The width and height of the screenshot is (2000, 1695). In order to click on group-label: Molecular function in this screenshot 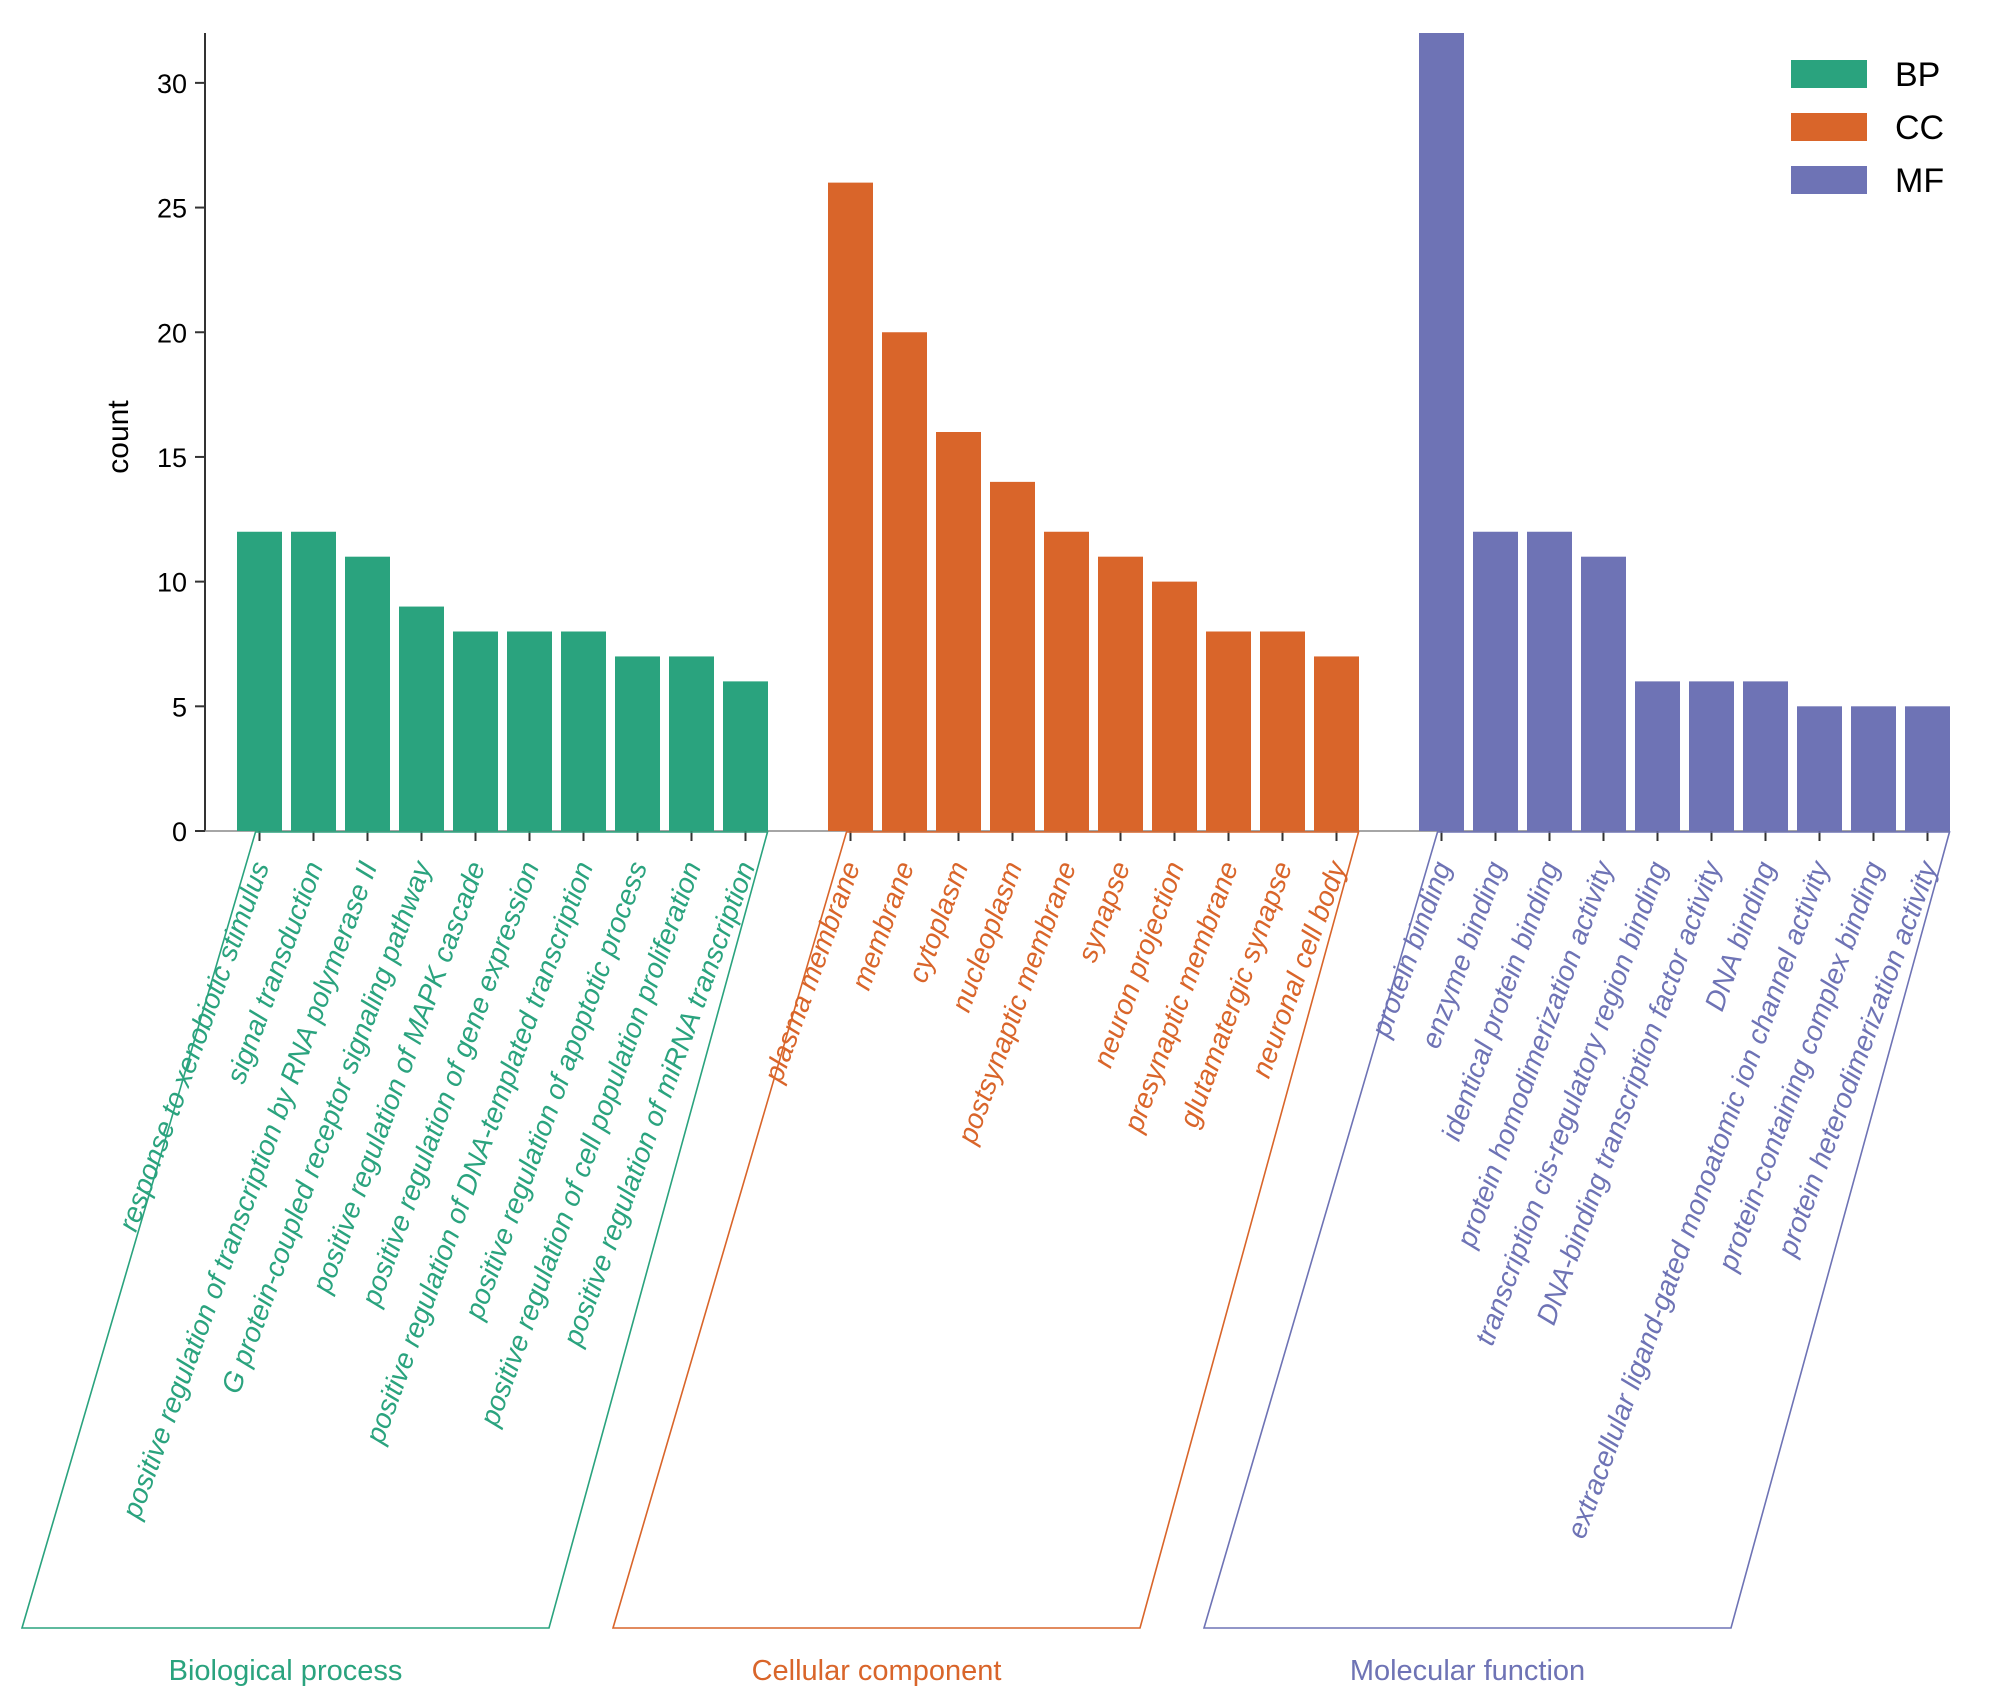, I will do `click(1467, 1671)`.